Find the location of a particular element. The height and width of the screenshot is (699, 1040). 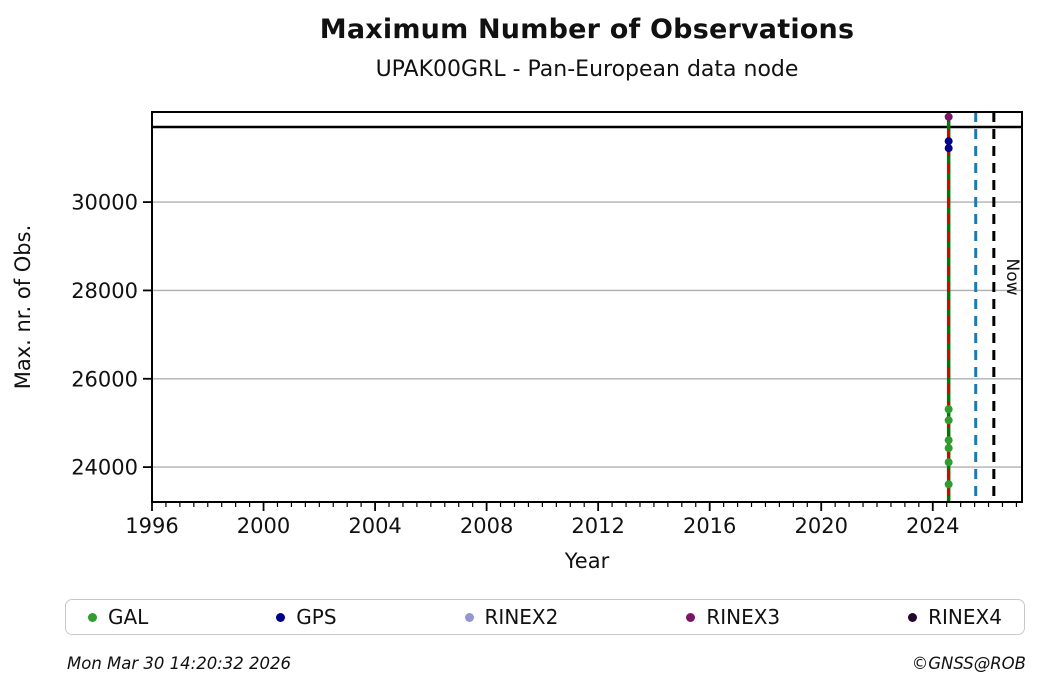

copyright-label: ©GNSS@ROB is located at coordinates (968, 663).